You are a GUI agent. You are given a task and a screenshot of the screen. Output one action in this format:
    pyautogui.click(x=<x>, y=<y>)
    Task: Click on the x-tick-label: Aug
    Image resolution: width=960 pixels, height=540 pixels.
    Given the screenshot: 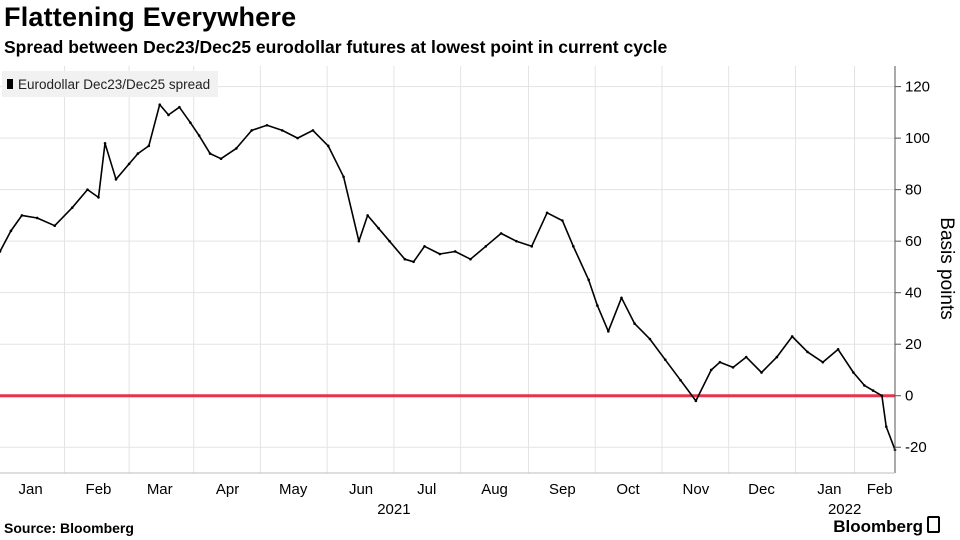 What is the action you would take?
    pyautogui.click(x=494, y=489)
    